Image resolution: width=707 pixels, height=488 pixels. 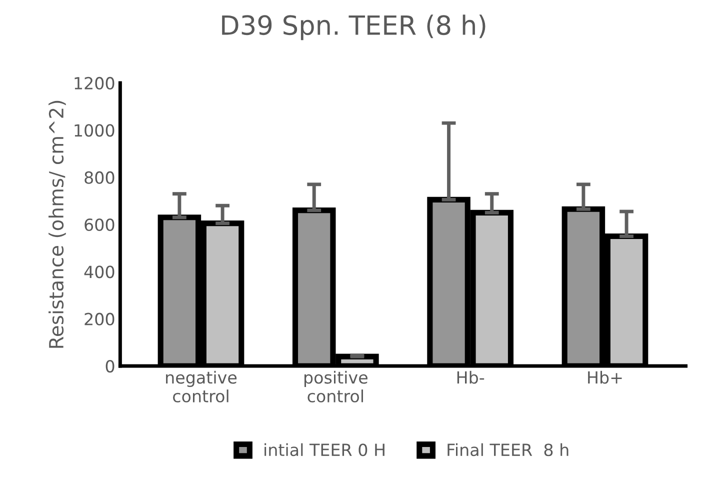 I want to click on y-tick-label: 0, so click(x=110, y=366).